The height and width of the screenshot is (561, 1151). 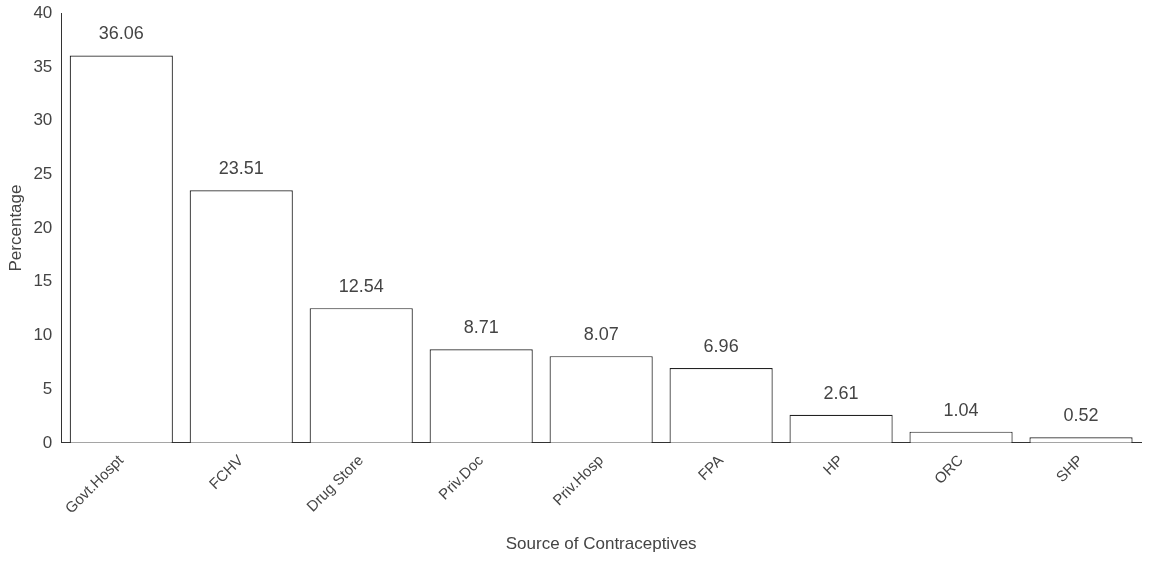 What do you see at coordinates (1081, 415) in the screenshot?
I see `data-label: 0.52` at bounding box center [1081, 415].